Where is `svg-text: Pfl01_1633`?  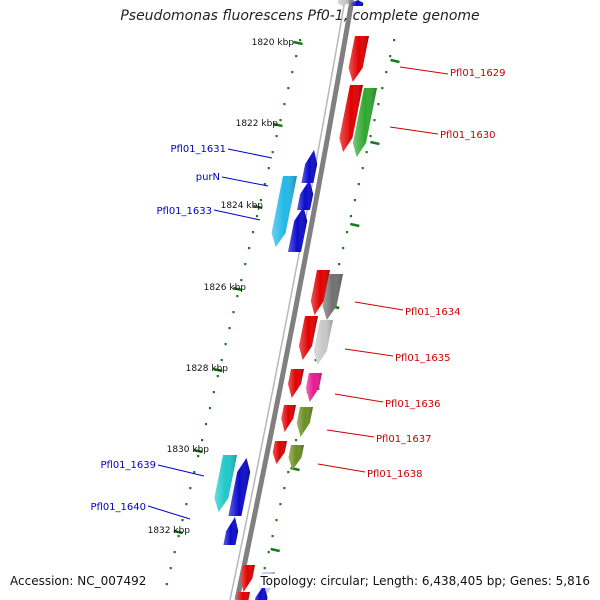 svg-text: Pfl01_1633 is located at coordinates (184, 211).